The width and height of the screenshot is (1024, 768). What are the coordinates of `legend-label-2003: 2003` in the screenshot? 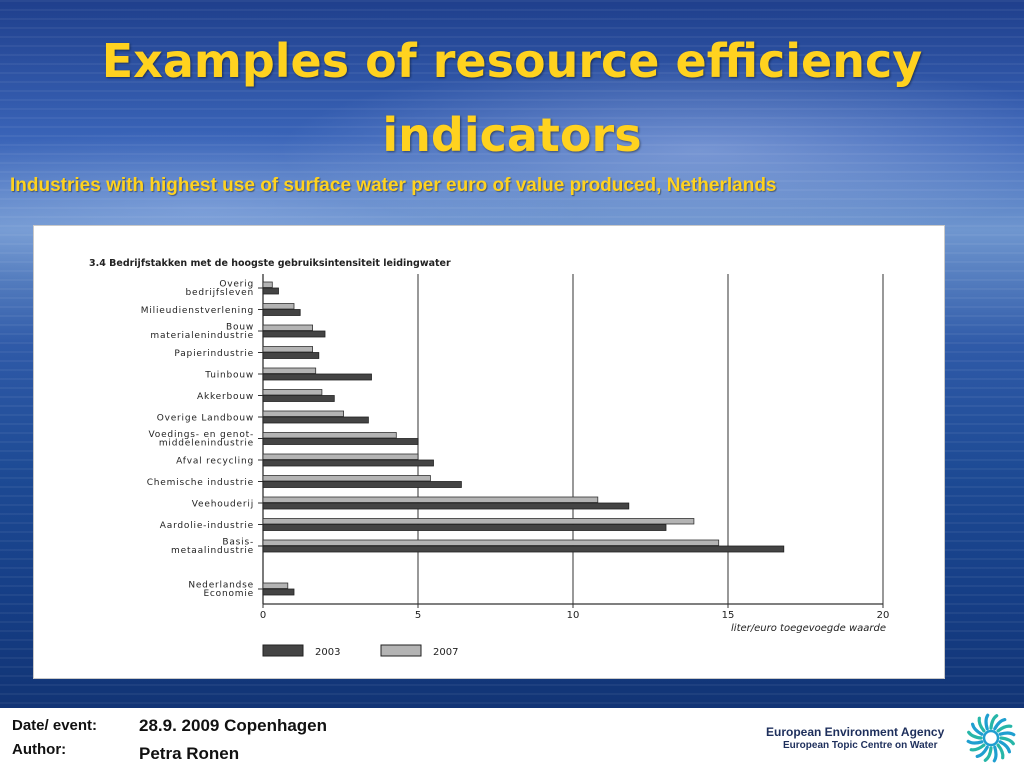 It's located at (327, 652).